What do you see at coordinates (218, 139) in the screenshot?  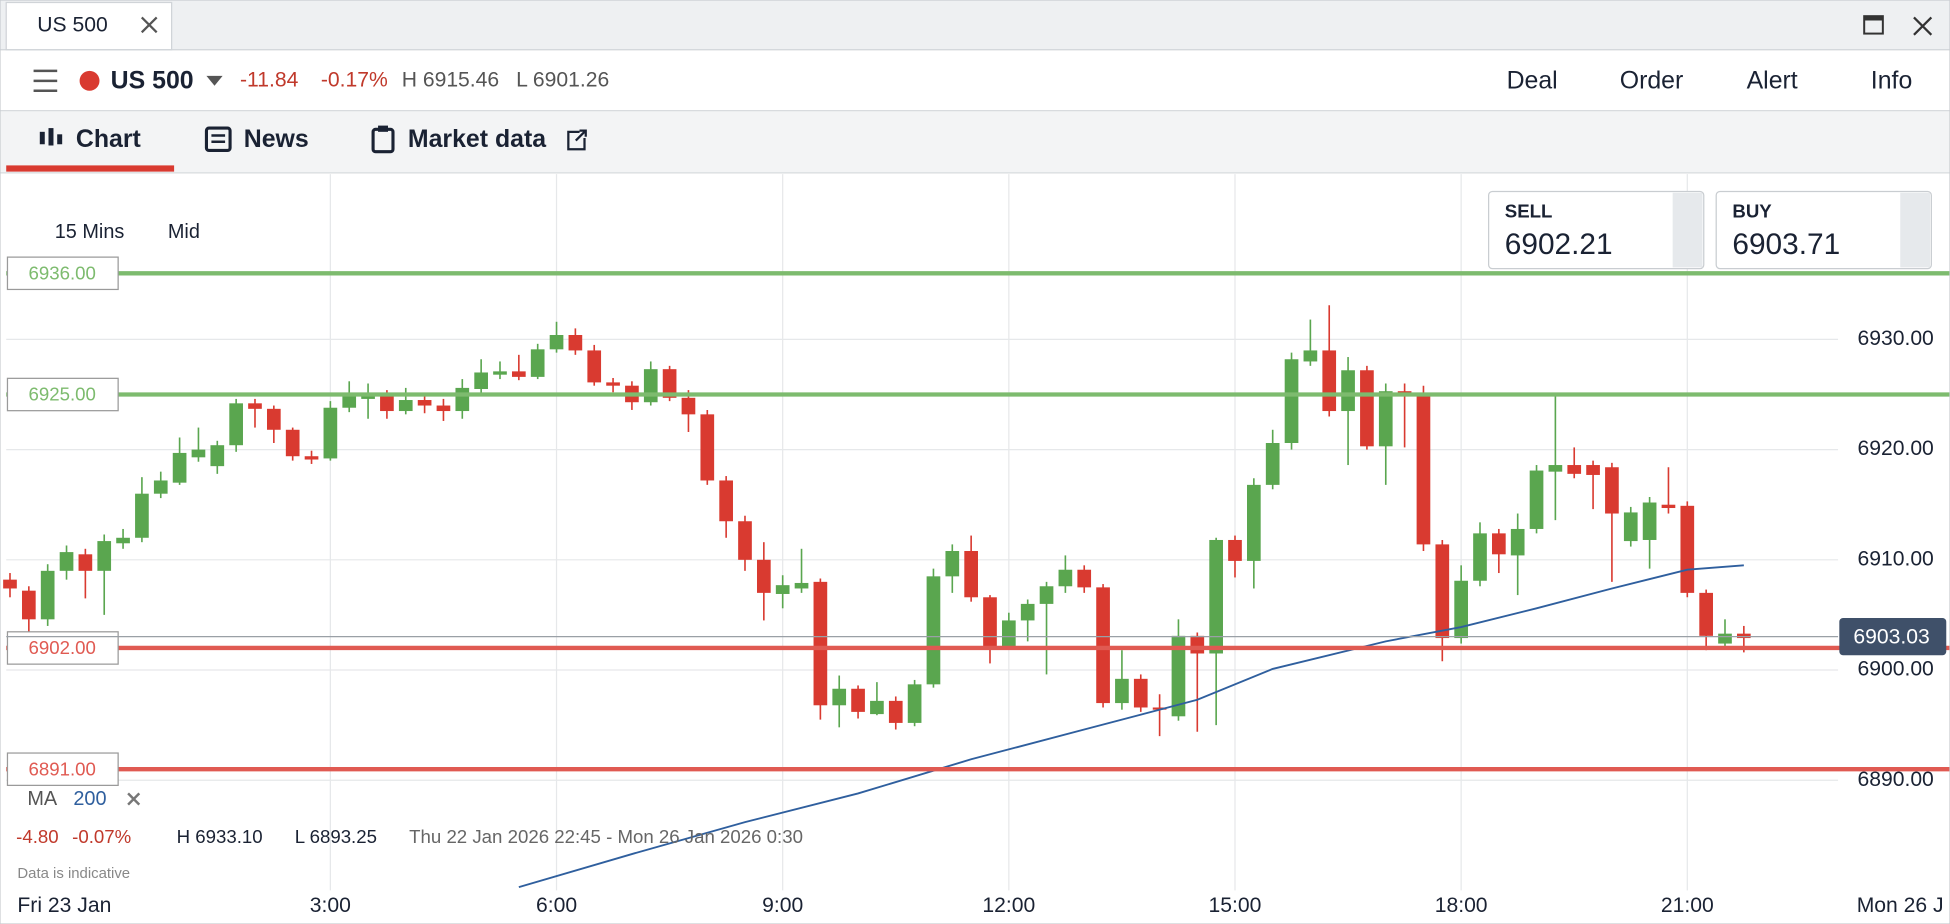 I see `news-tab-icon-lines` at bounding box center [218, 139].